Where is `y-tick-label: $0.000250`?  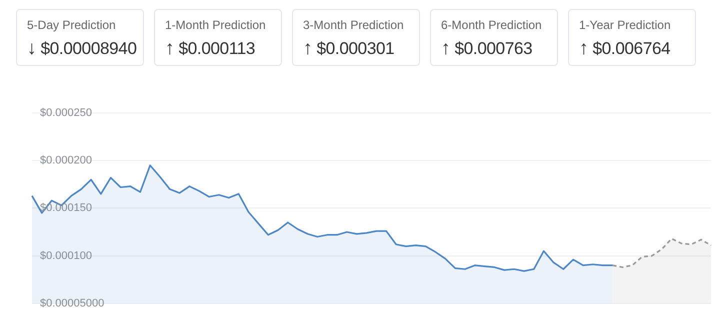
y-tick-label: $0.000250 is located at coordinates (66, 113).